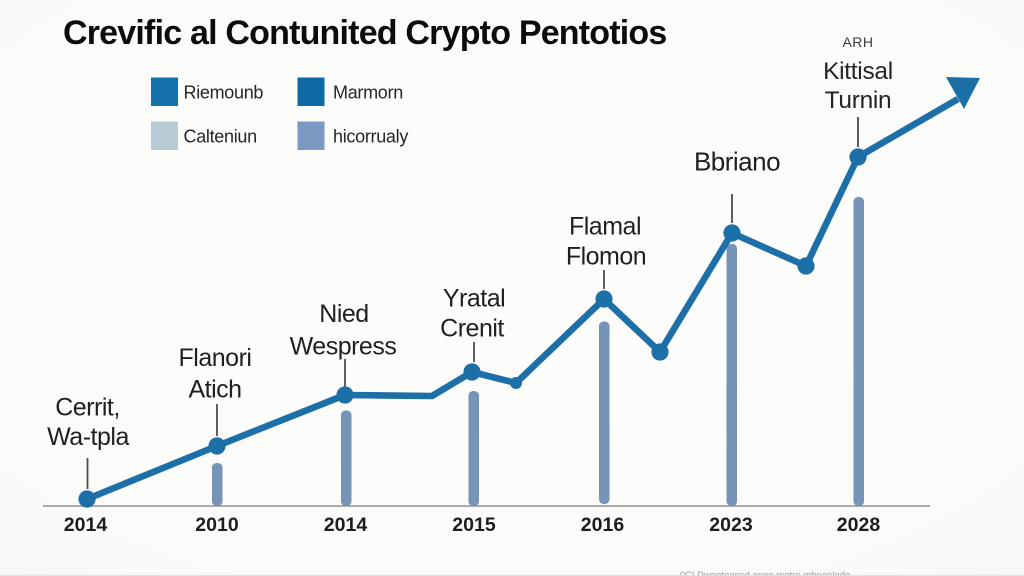 Image resolution: width=1024 pixels, height=576 pixels. I want to click on svg-text: Calteniun, so click(220, 137).